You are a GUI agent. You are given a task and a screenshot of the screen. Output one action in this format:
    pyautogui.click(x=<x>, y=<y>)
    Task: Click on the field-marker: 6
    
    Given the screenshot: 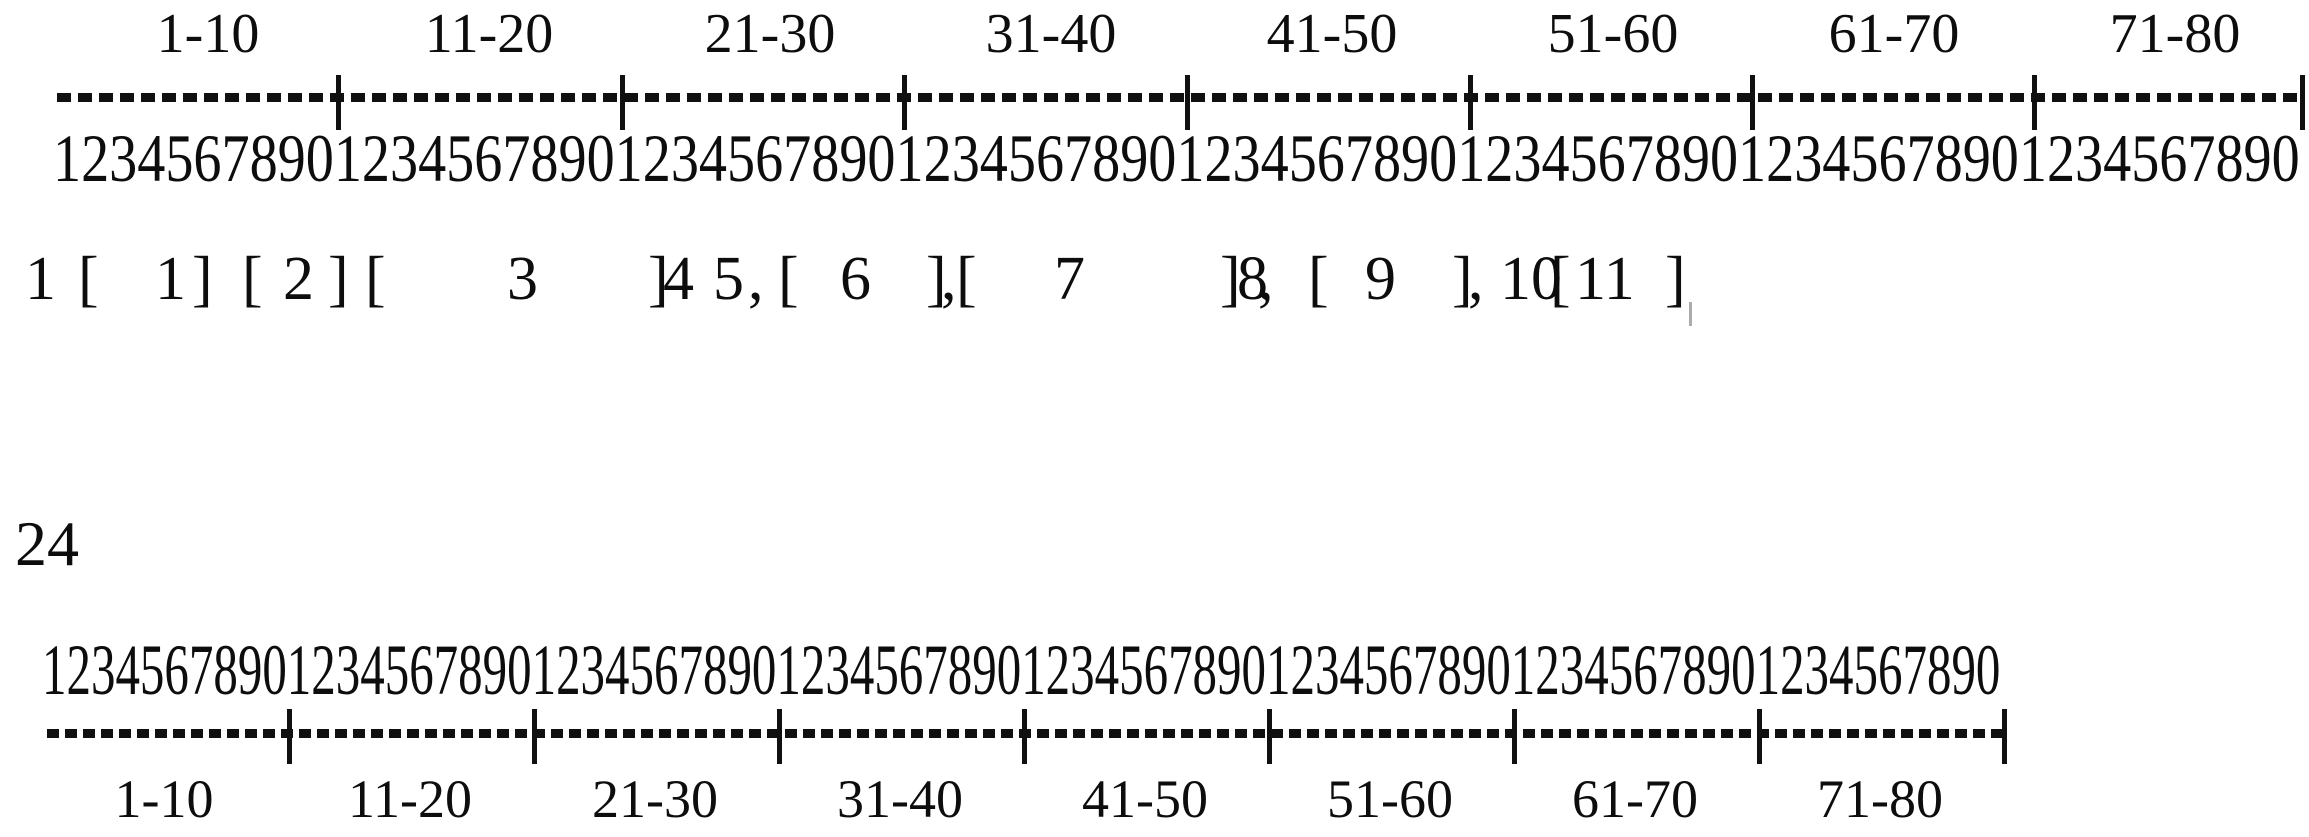 What is the action you would take?
    pyautogui.click(x=855, y=279)
    